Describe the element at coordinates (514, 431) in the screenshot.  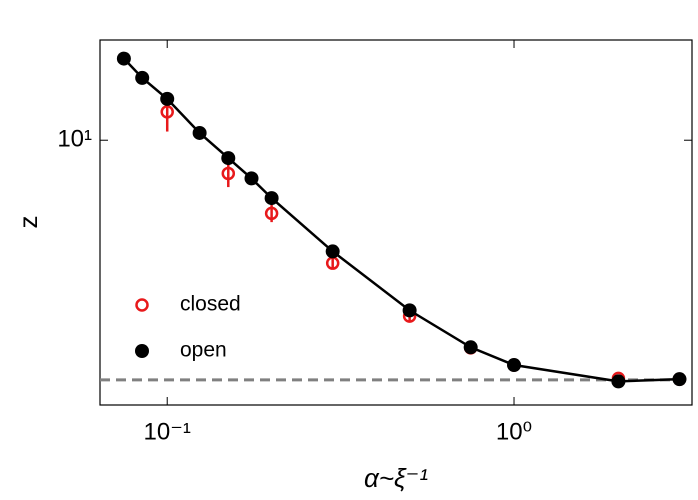
I see `x-tick-label: 10⁰` at that location.